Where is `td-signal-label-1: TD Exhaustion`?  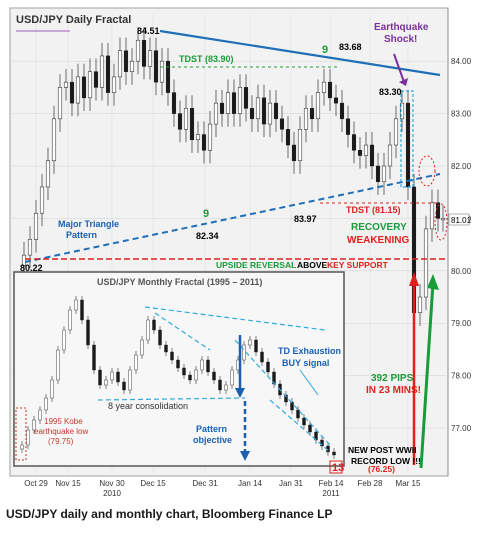 td-signal-label-1: TD Exhaustion is located at coordinates (309, 351).